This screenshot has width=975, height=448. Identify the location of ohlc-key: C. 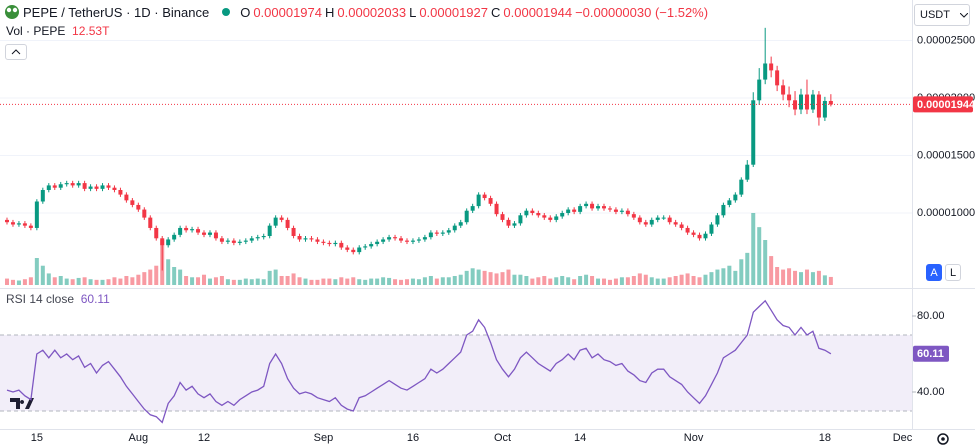
(496, 12).